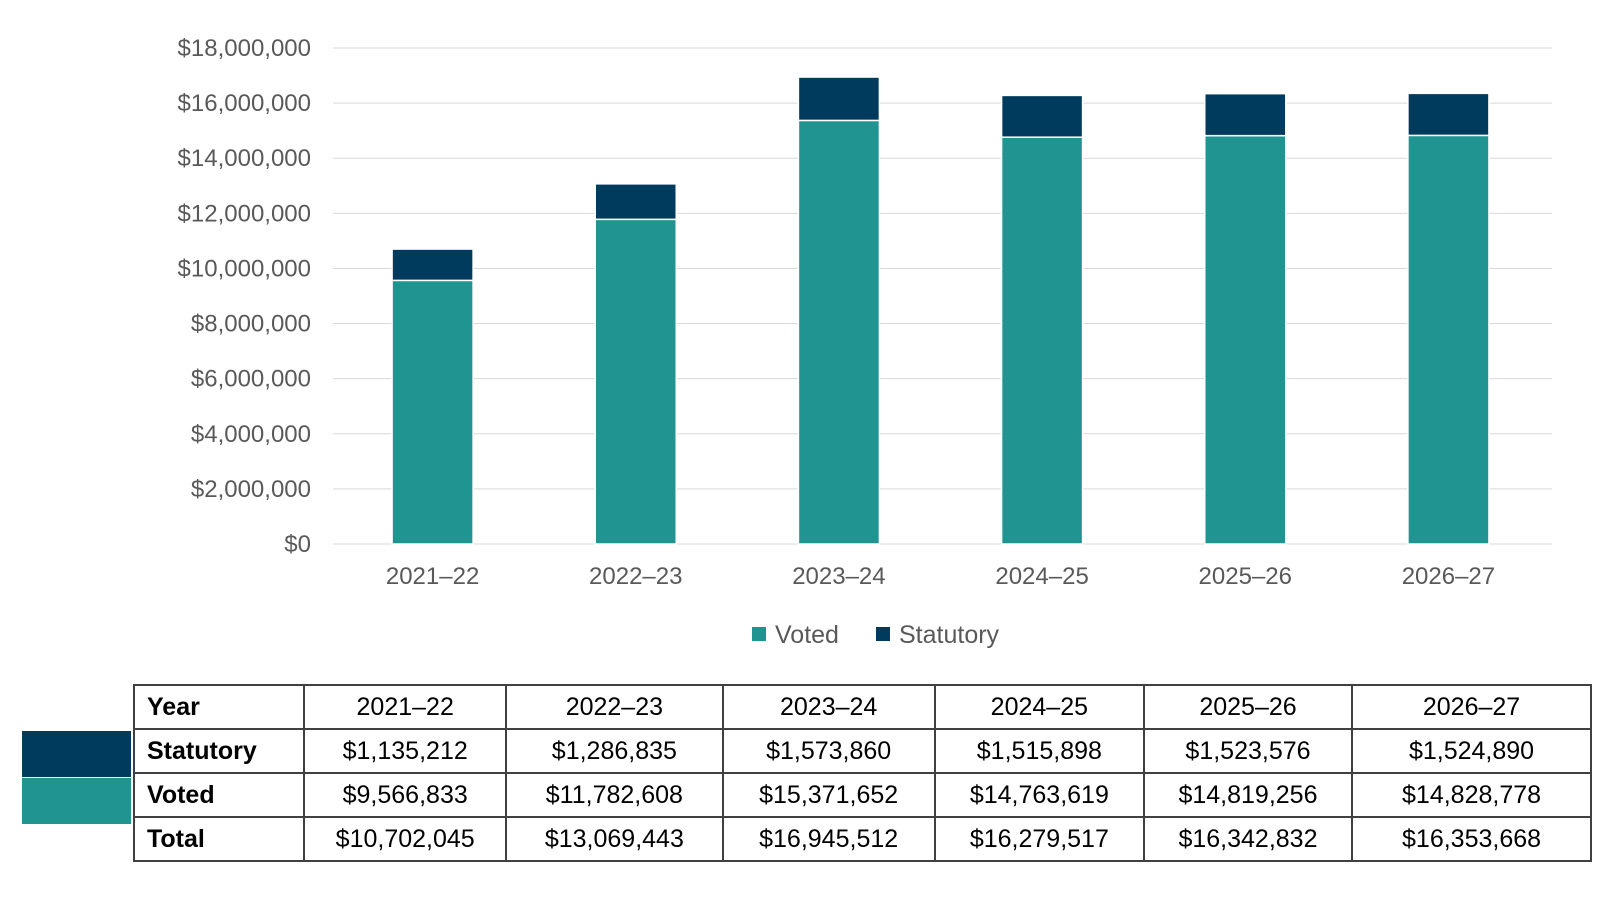 This screenshot has width=1600, height=900. What do you see at coordinates (1039, 707) in the screenshot?
I see `table-cell: 2024–25` at bounding box center [1039, 707].